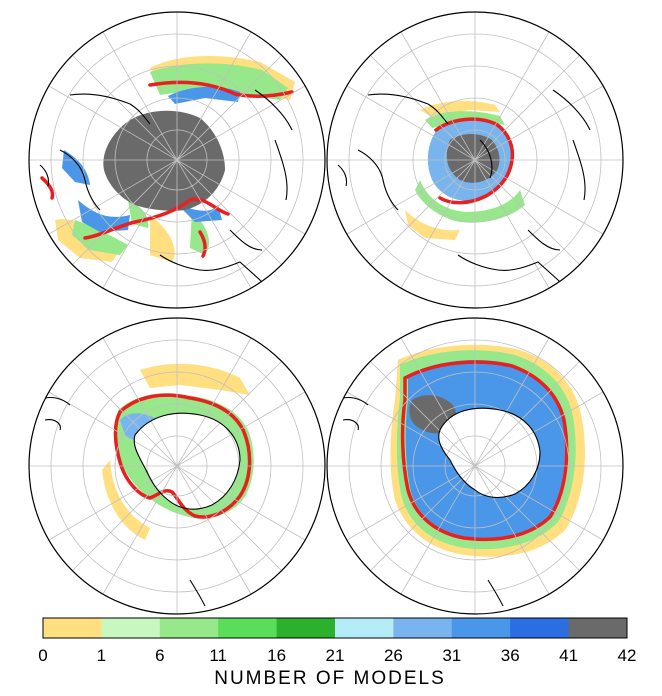 The width and height of the screenshot is (662, 696). What do you see at coordinates (451, 655) in the screenshot?
I see `colorbar-tick-label: 31` at bounding box center [451, 655].